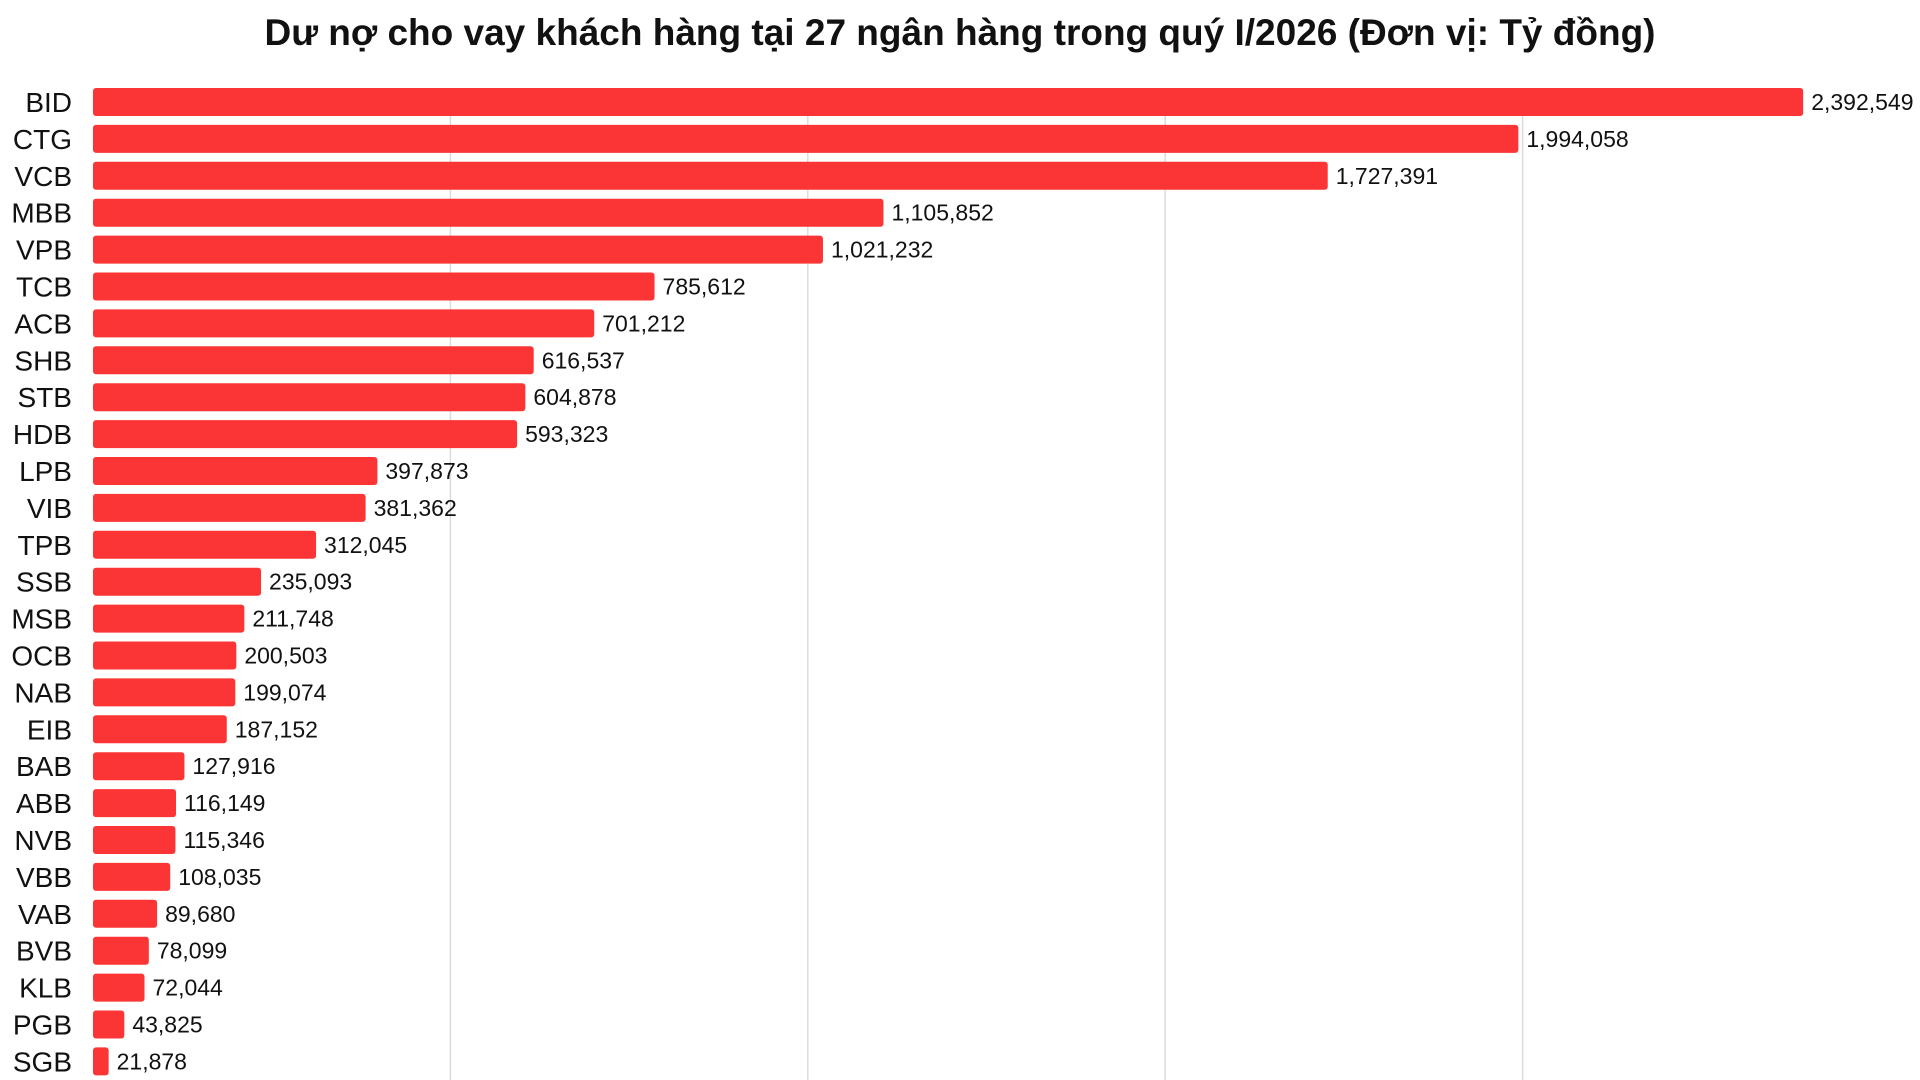 This screenshot has height=1080, width=1920. What do you see at coordinates (229, 507) in the screenshot?
I see `bar-vib` at bounding box center [229, 507].